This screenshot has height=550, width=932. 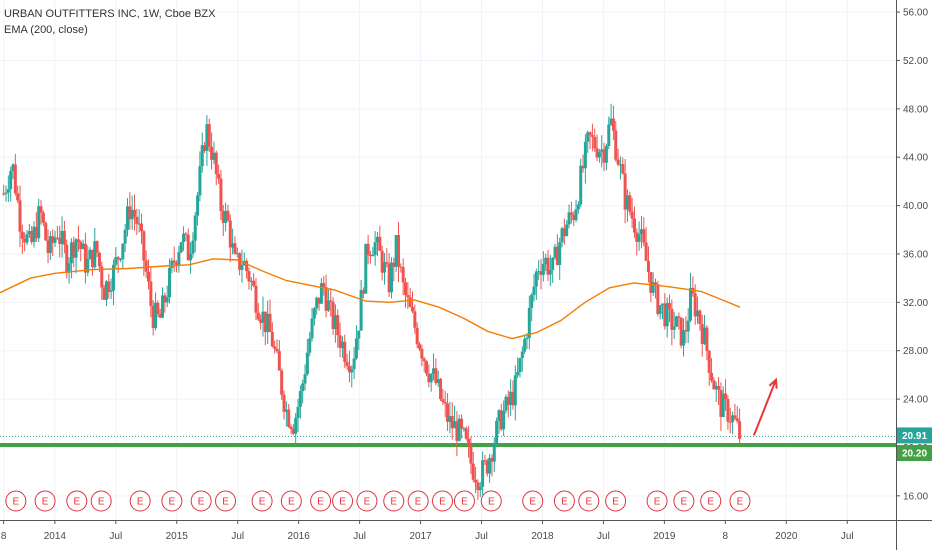 I want to click on y-tick-label: 36.00, so click(x=915, y=254).